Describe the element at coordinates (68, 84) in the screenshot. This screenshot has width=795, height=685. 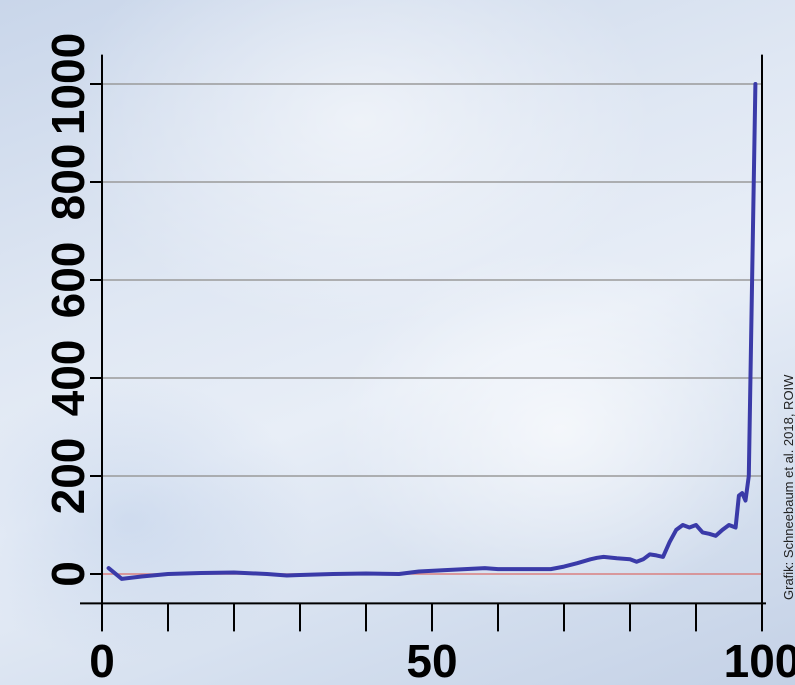
I see `y-tick-label-1000: 1000` at that location.